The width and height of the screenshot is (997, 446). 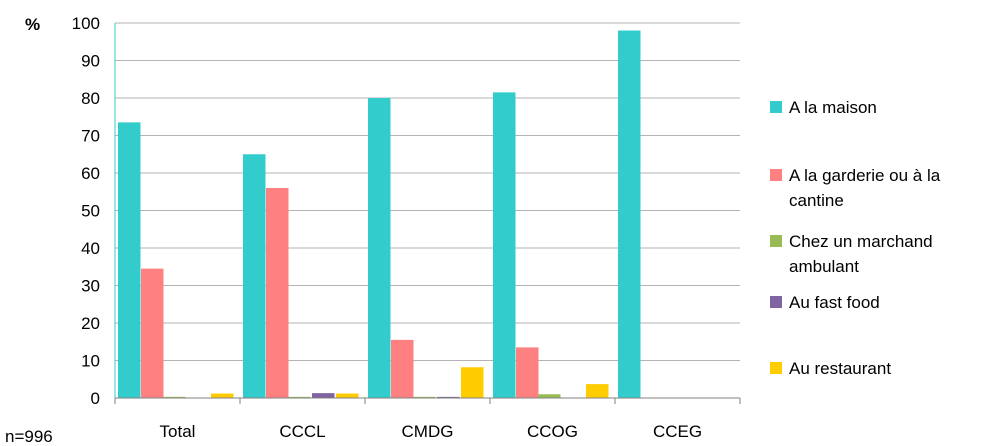 What do you see at coordinates (90, 173) in the screenshot?
I see `y-tick-label: 60` at bounding box center [90, 173].